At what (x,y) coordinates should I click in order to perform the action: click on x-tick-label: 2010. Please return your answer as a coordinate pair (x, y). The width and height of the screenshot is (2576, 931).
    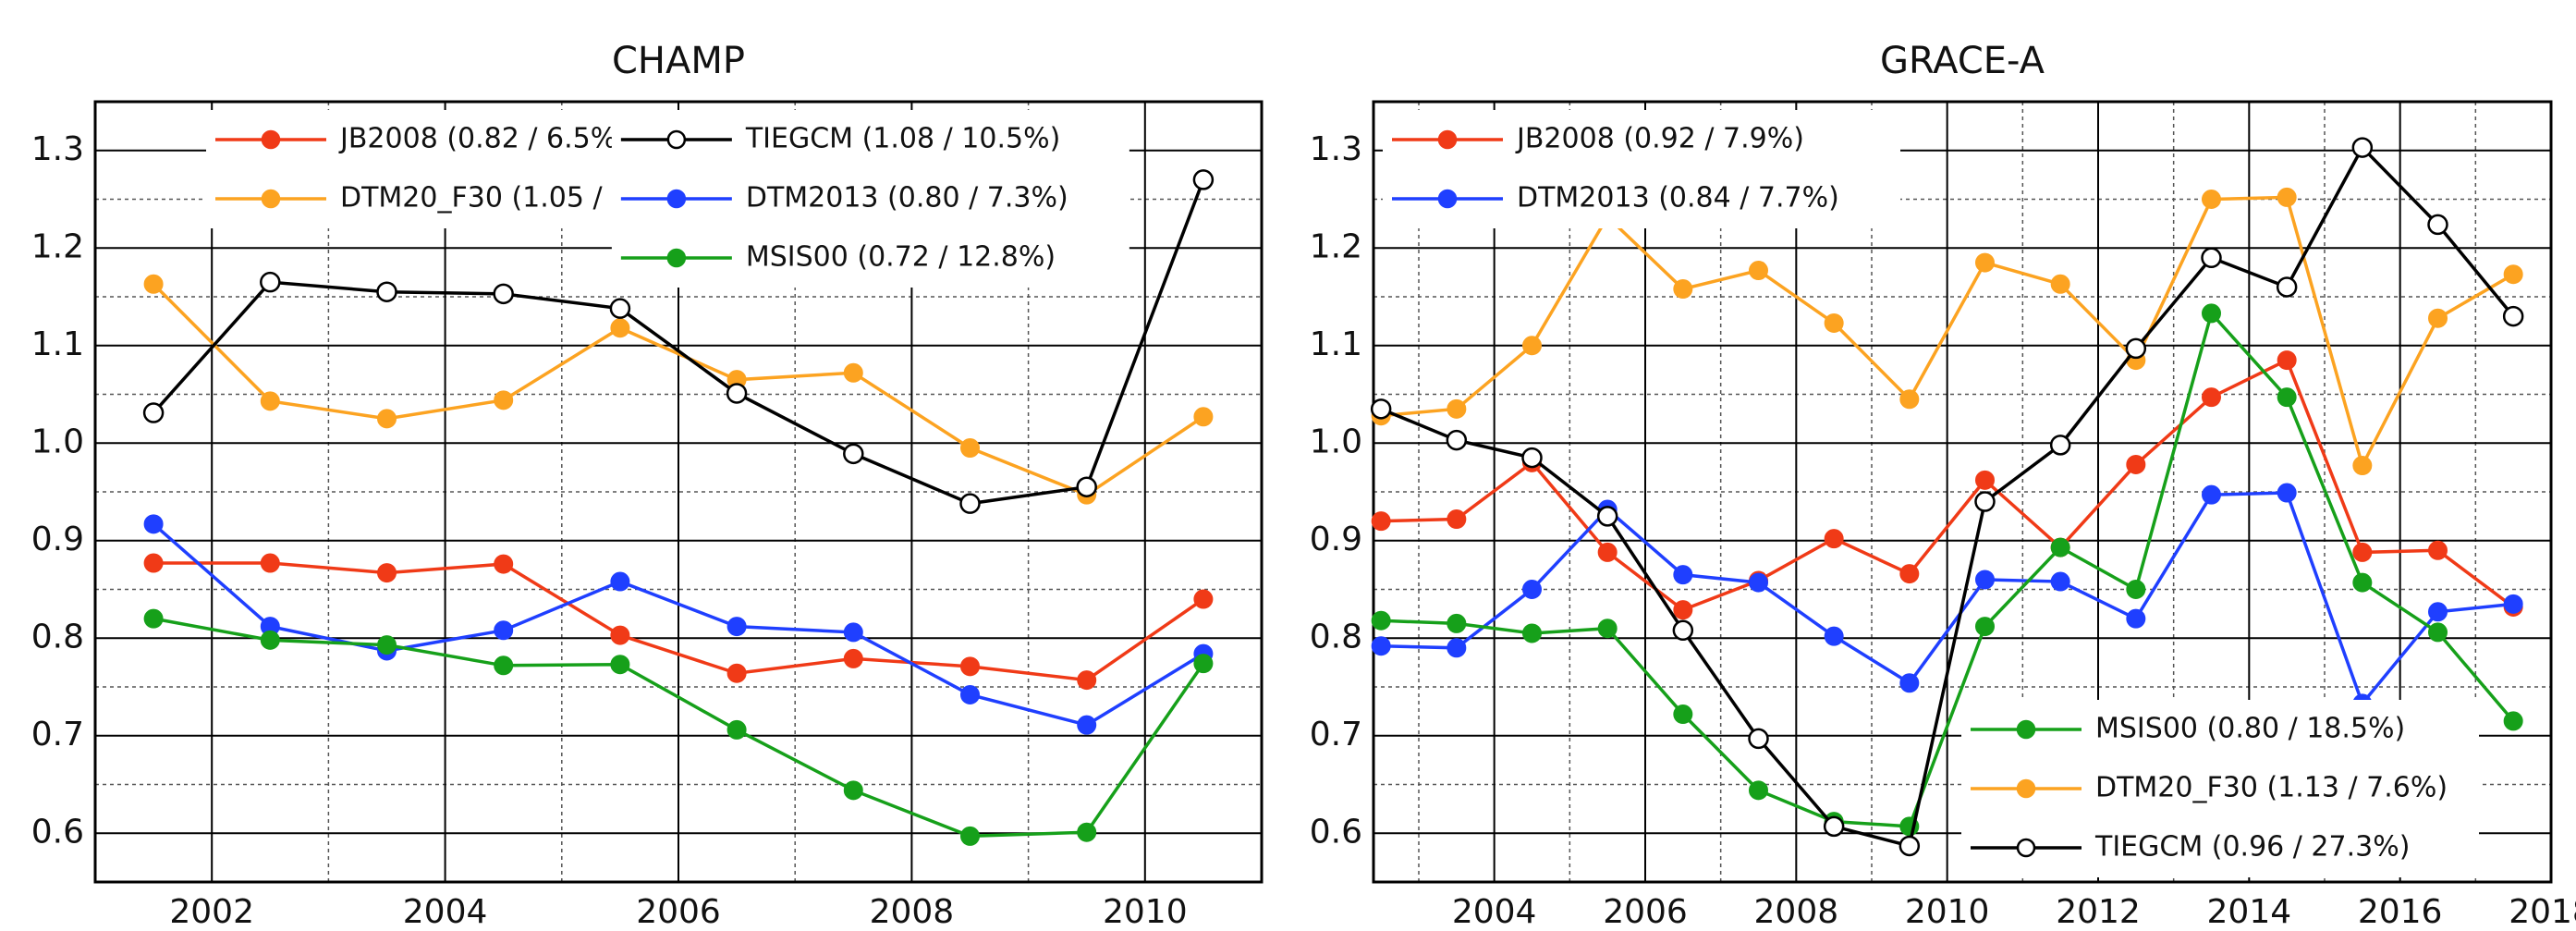
    Looking at the image, I should click on (1145, 912).